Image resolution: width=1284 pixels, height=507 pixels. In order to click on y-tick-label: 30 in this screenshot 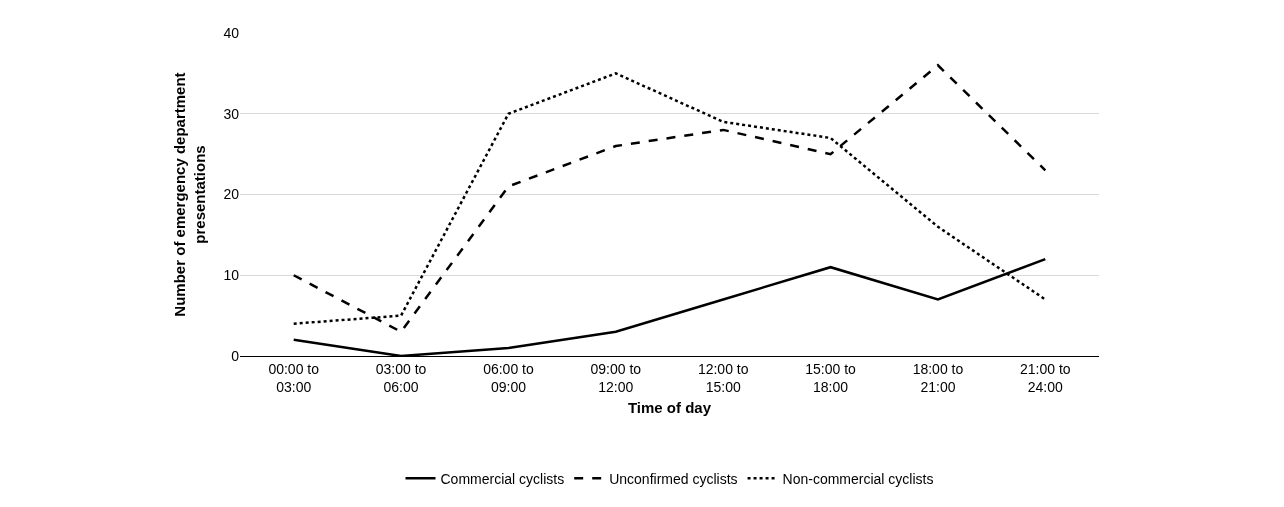, I will do `click(231, 113)`.